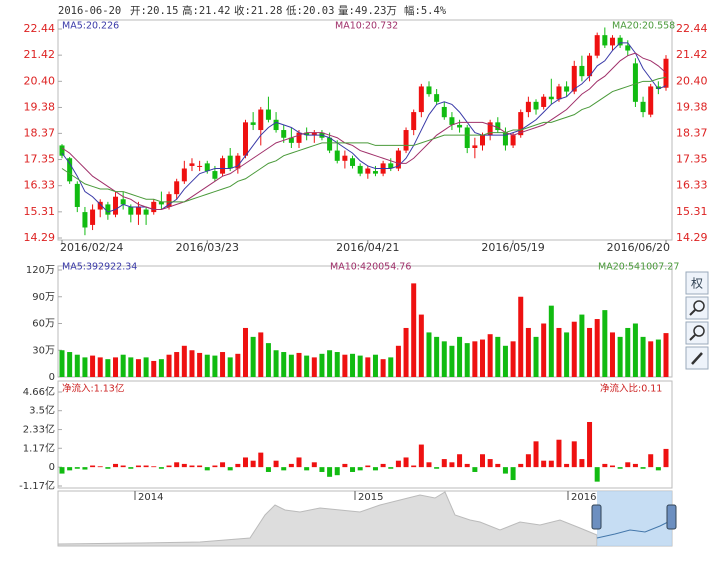 The height and width of the screenshot is (562, 726). I want to click on zoom-in-button, so click(697, 308).